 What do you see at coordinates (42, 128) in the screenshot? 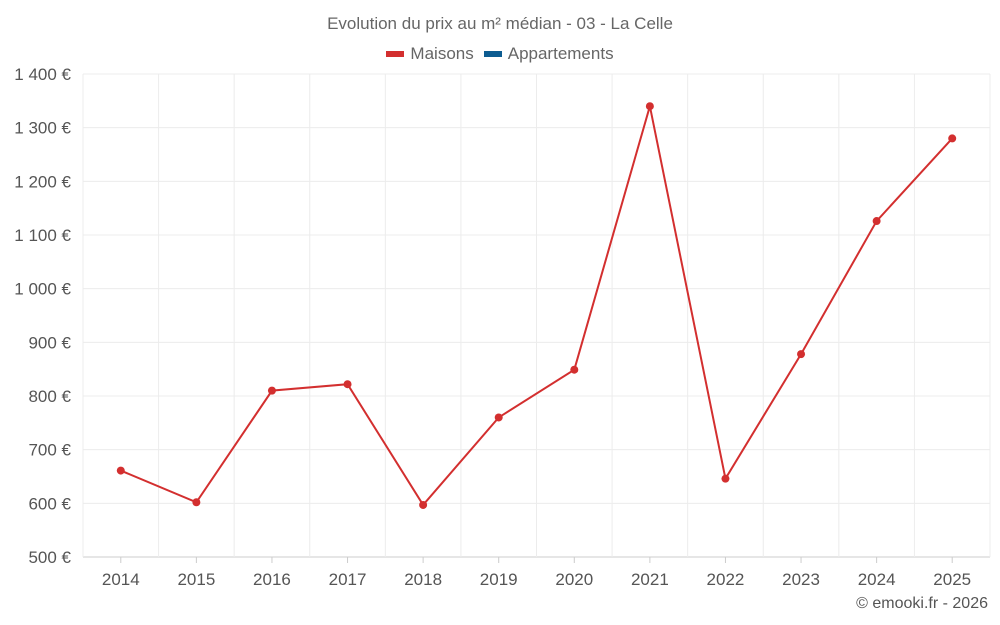
I see `y-tick-label: 1 300 €` at bounding box center [42, 128].